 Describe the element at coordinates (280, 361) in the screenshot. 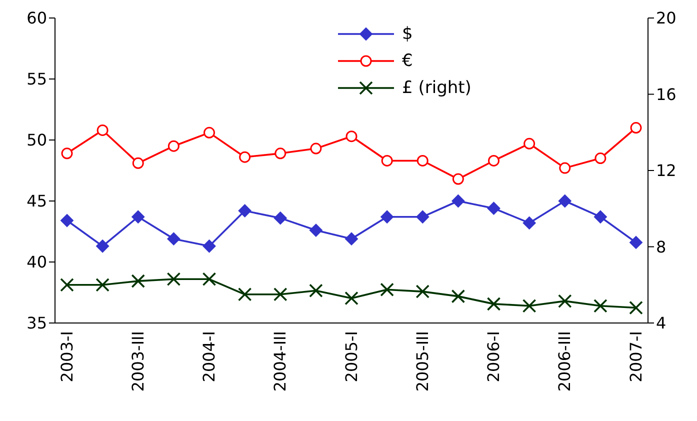

I see `x-tick-label: 2004-III` at that location.